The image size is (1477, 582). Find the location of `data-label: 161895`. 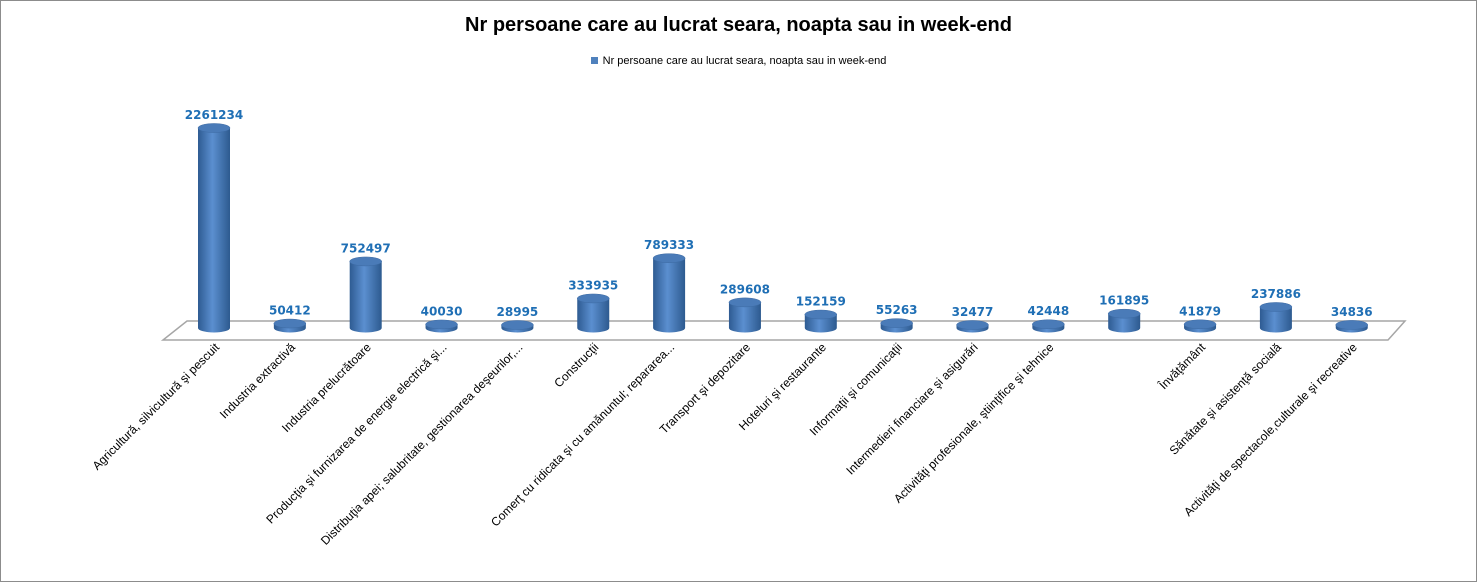

data-label: 161895 is located at coordinates (1124, 301).